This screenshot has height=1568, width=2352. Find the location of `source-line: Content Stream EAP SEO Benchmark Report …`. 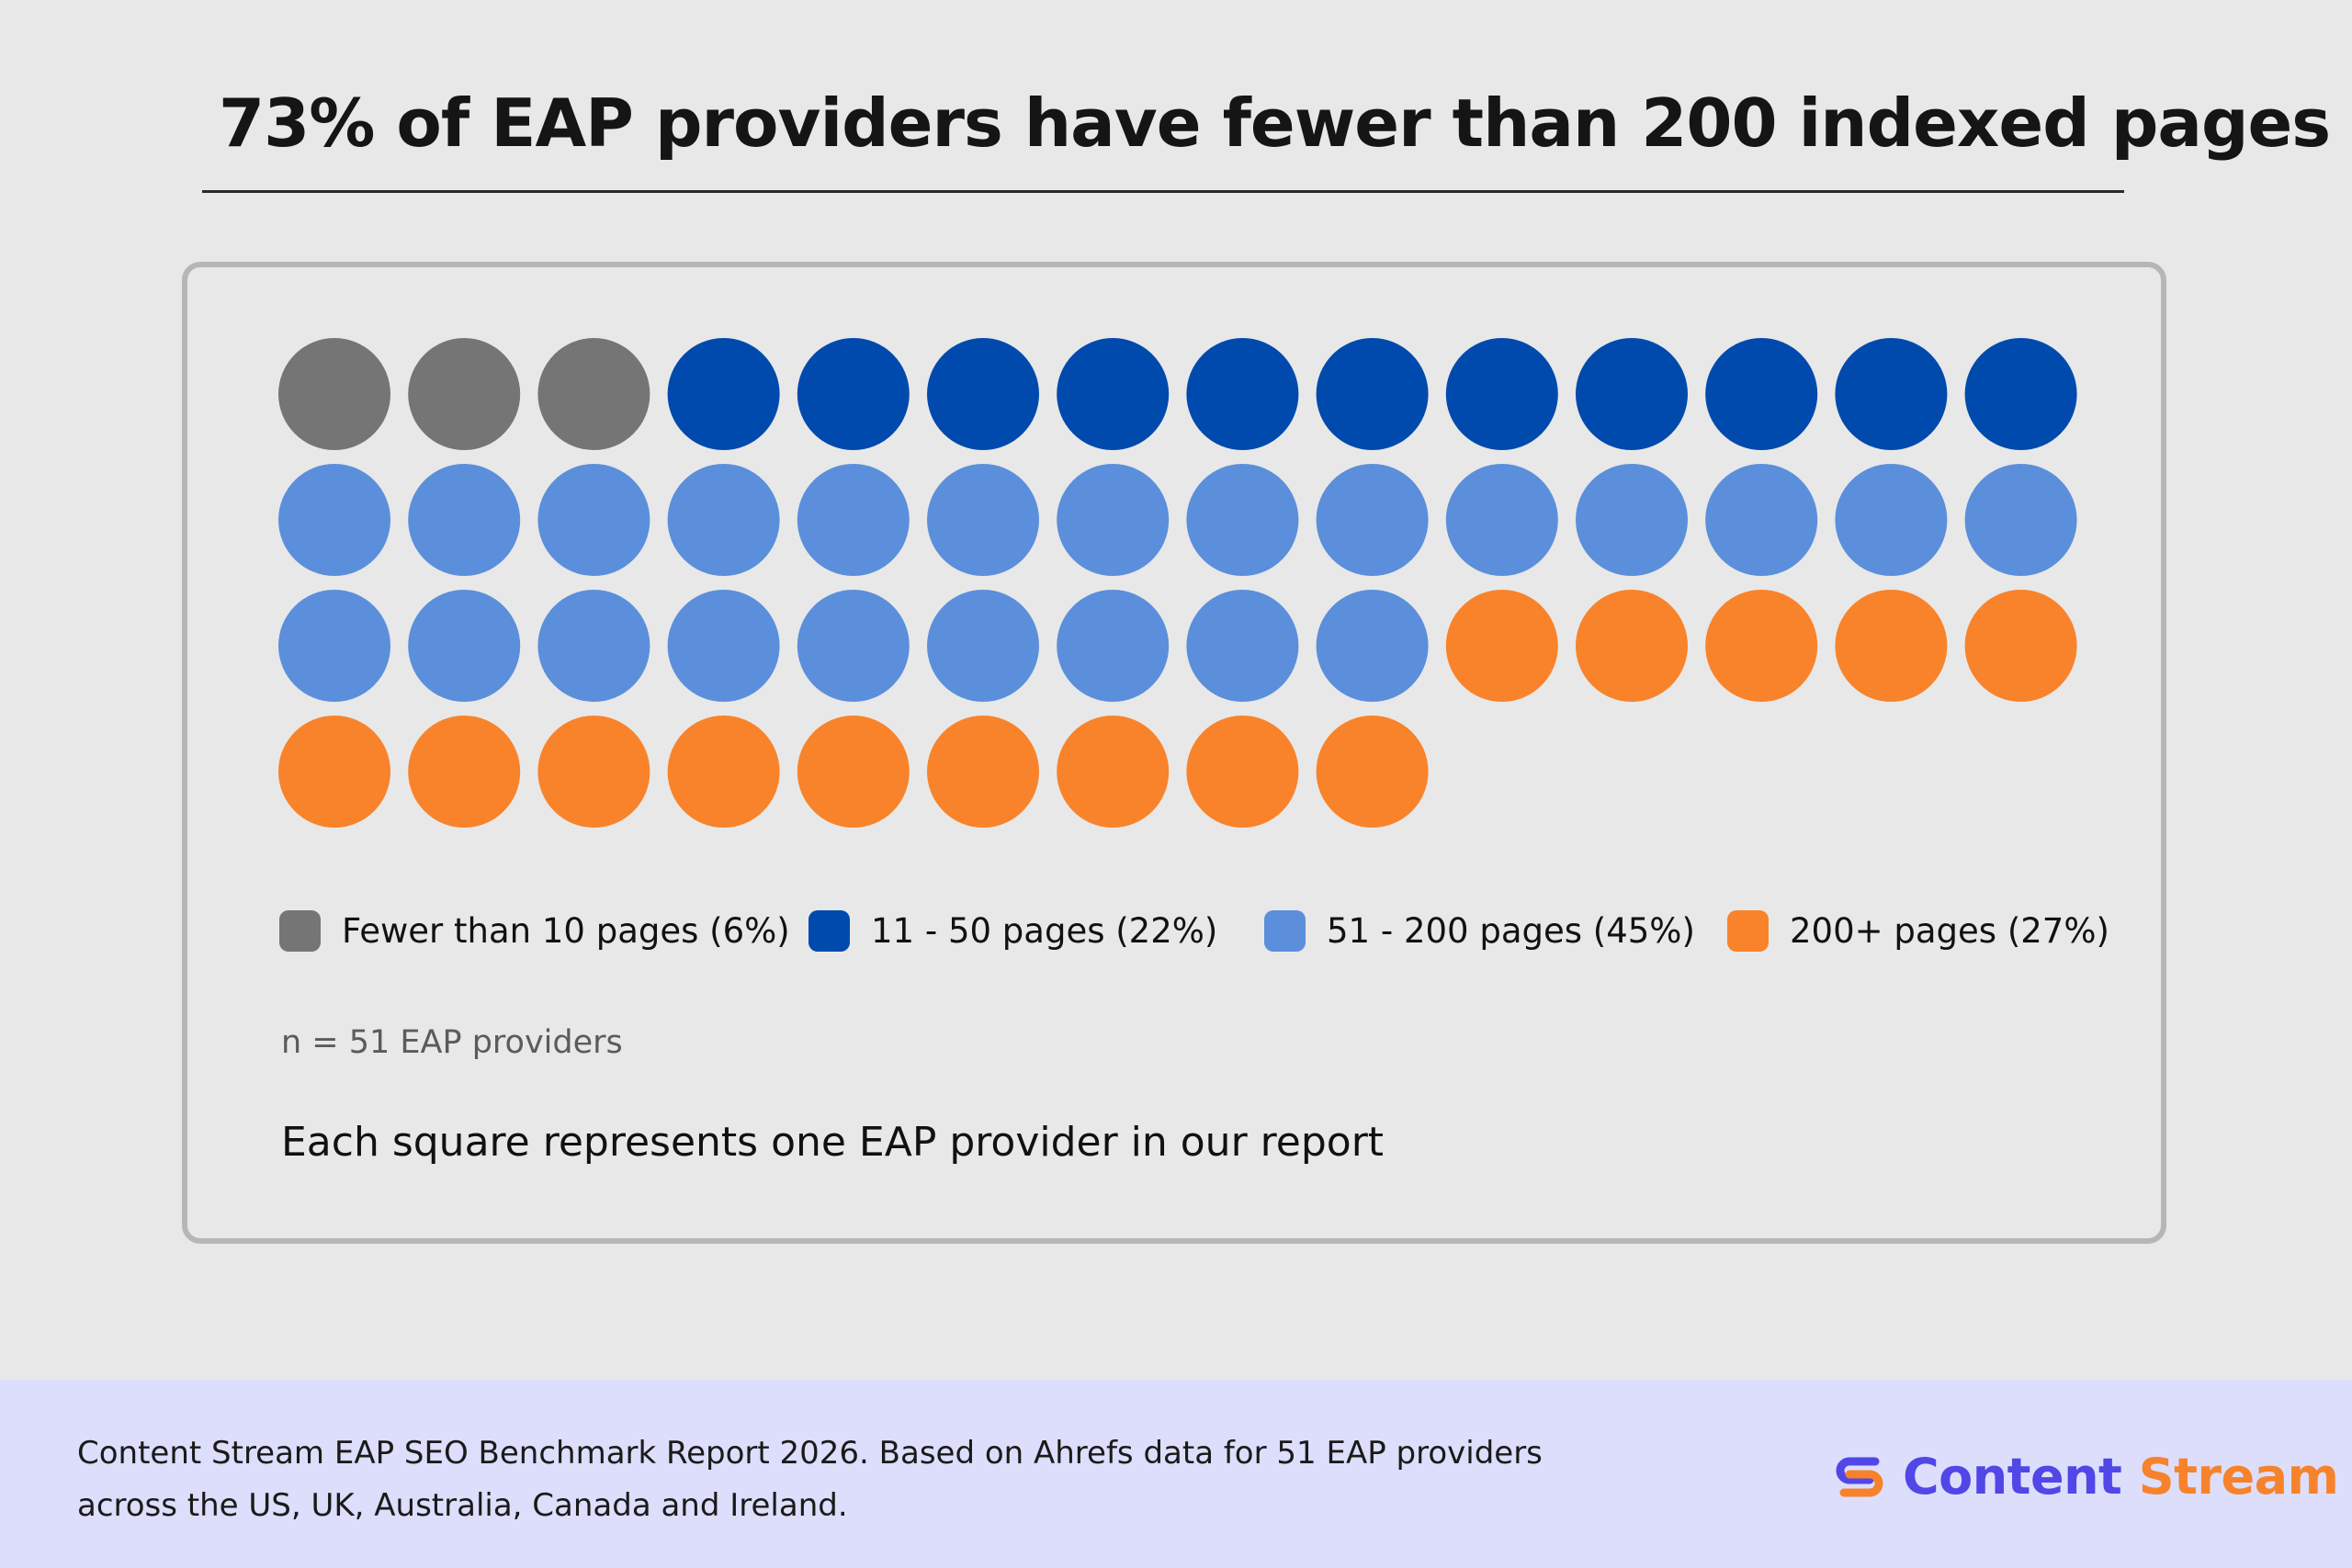

source-line: Content Stream EAP SEO Benchmark Report … is located at coordinates (810, 1453).